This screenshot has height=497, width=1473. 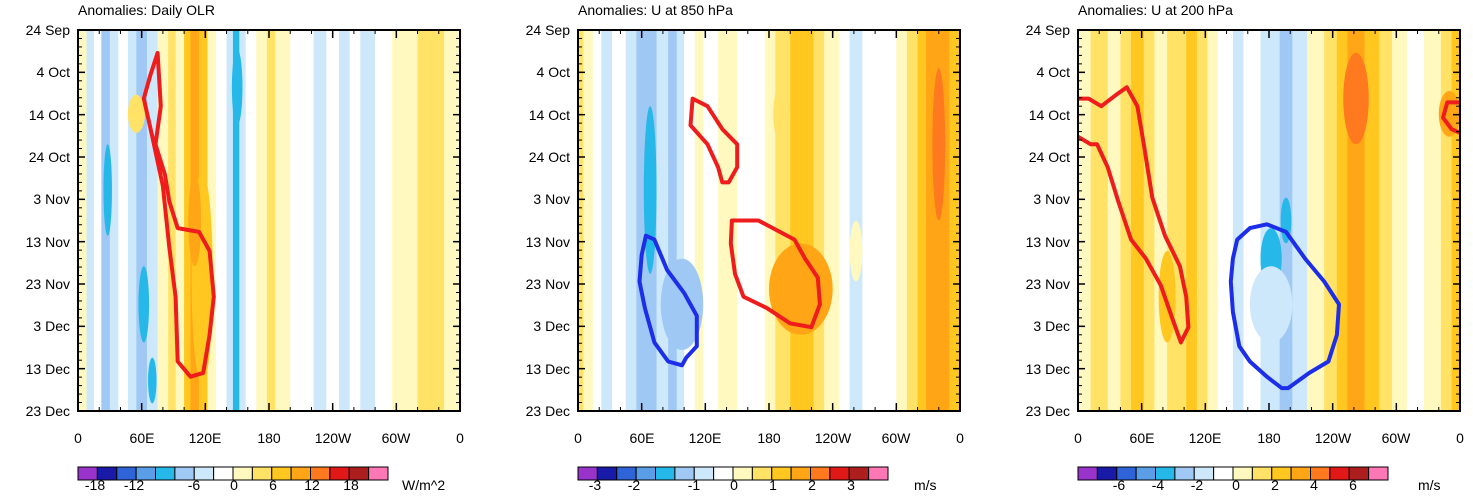 What do you see at coordinates (1353, 485) in the screenshot?
I see `colorbar-label: 6` at bounding box center [1353, 485].